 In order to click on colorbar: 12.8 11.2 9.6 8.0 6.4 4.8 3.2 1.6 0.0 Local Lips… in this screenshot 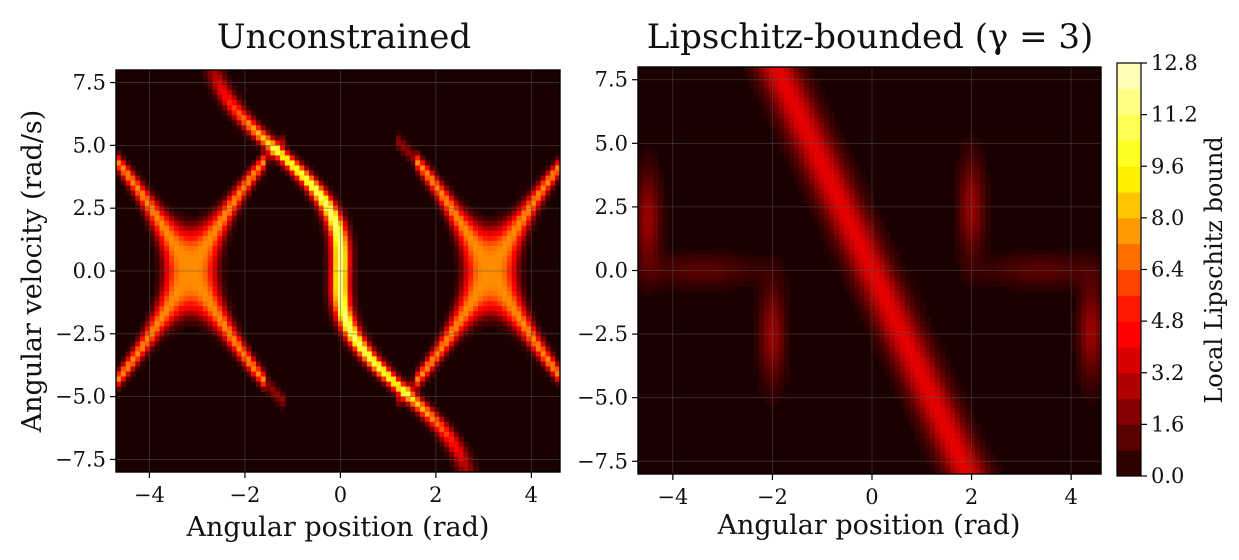, I will do `click(1172, 269)`.